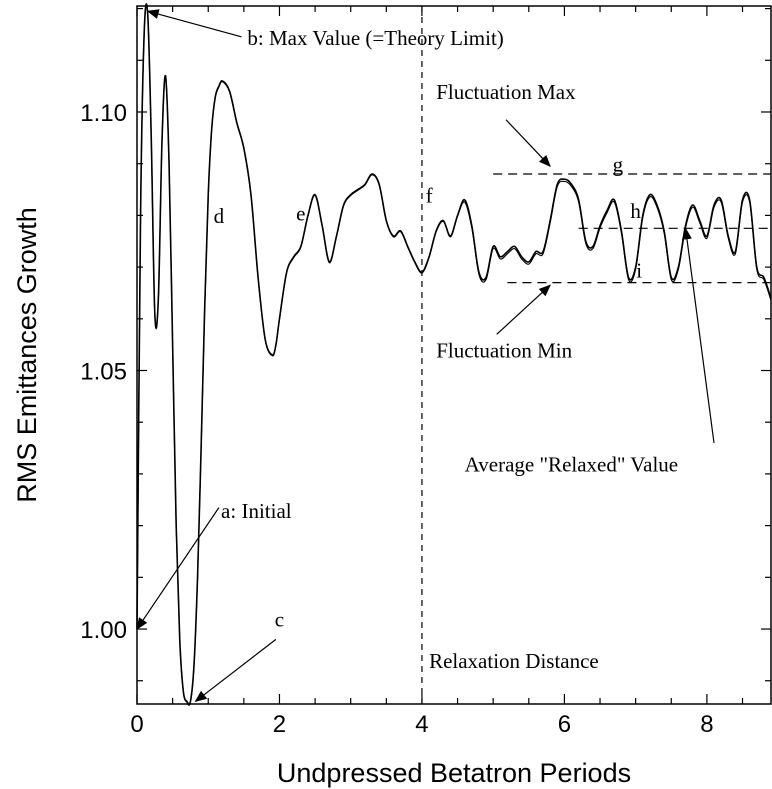 The width and height of the screenshot is (772, 789). What do you see at coordinates (506, 92) in the screenshot?
I see `annotation-label: Fluctuation Max` at bounding box center [506, 92].